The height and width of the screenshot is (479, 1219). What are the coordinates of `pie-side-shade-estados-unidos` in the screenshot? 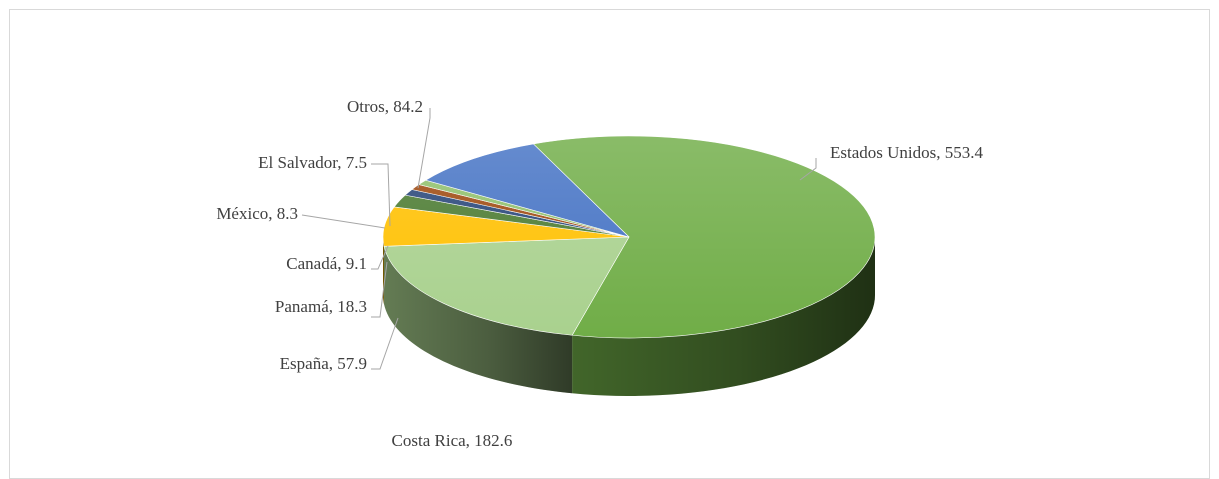 It's located at (723, 316).